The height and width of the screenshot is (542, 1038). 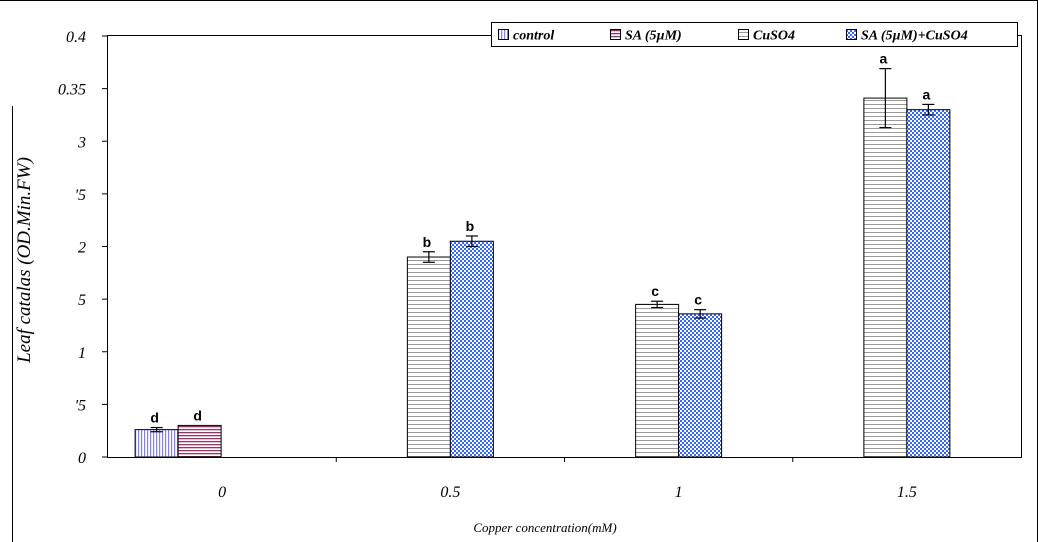 What do you see at coordinates (533, 36) in the screenshot?
I see `legend-label: control` at bounding box center [533, 36].